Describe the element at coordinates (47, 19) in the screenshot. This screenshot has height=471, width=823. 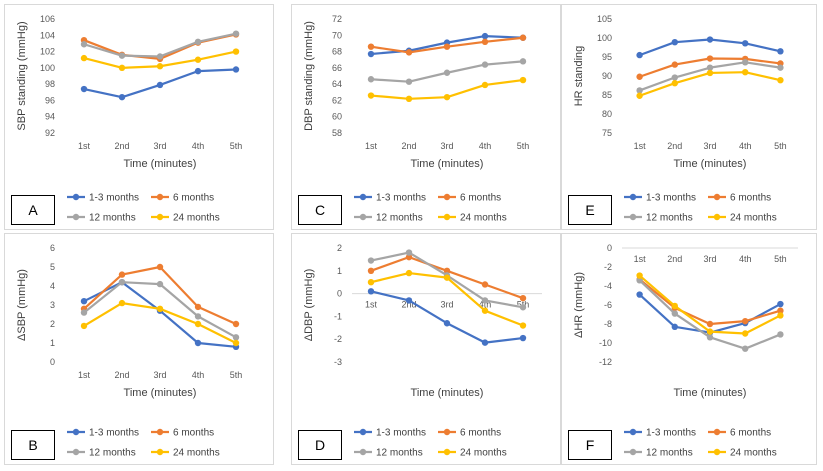
I see `panel-a-ytick-106: 106` at that location.